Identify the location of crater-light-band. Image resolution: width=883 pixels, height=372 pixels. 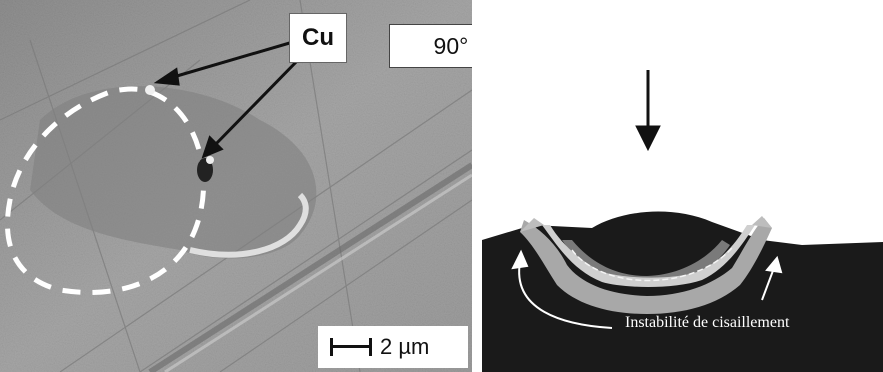
(646, 266).